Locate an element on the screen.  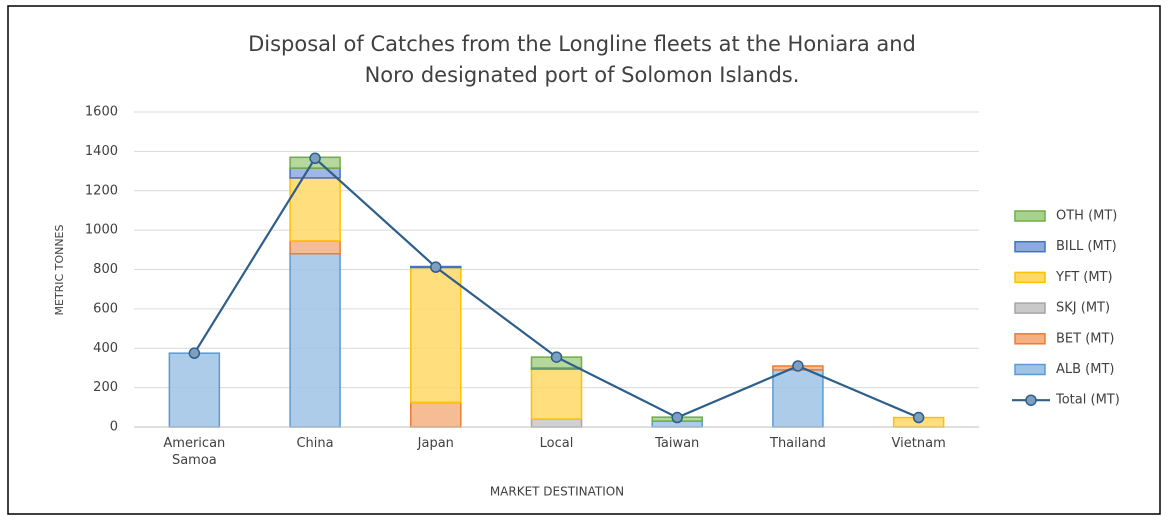
y-tick-label: 0 is located at coordinates (114, 427).